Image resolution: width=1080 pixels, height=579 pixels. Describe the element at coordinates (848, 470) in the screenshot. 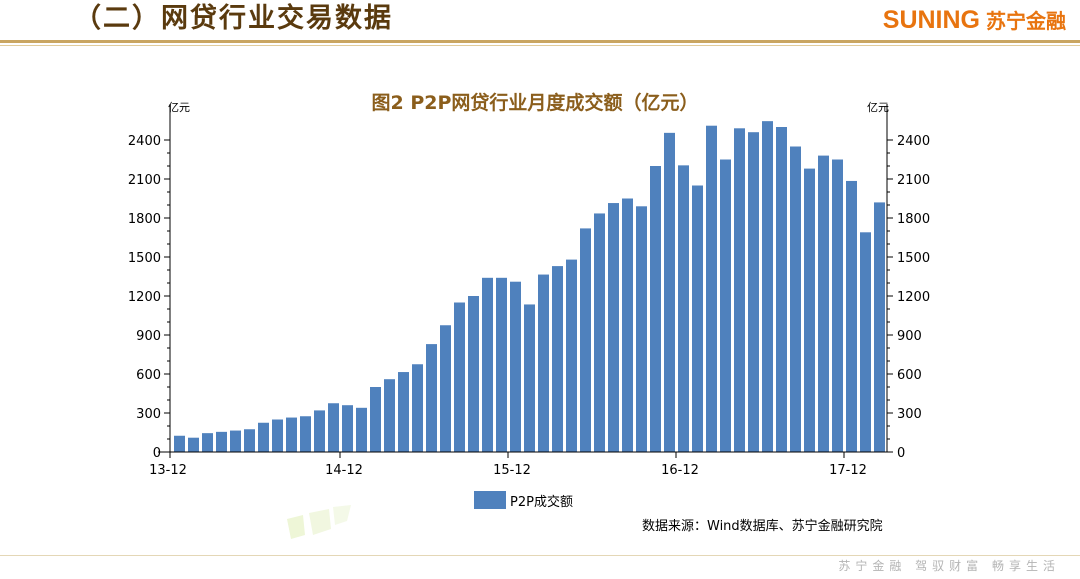

I see `x-tick-label: 17-12` at that location.